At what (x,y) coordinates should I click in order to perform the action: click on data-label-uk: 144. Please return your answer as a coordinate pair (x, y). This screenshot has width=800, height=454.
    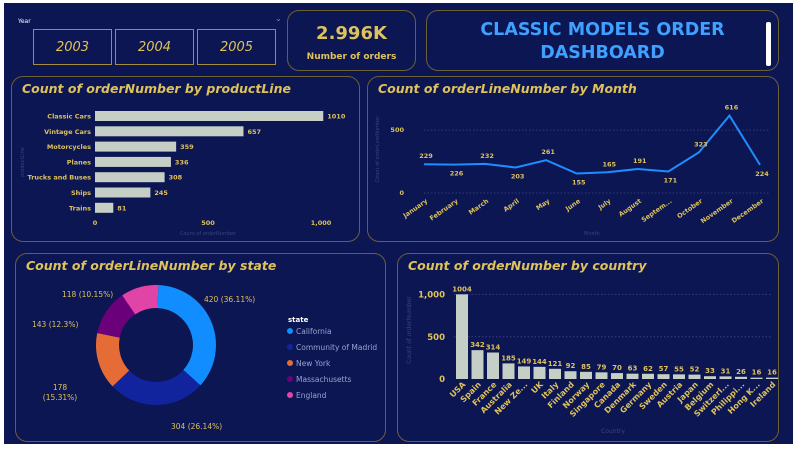
    Looking at the image, I should click on (539, 362).